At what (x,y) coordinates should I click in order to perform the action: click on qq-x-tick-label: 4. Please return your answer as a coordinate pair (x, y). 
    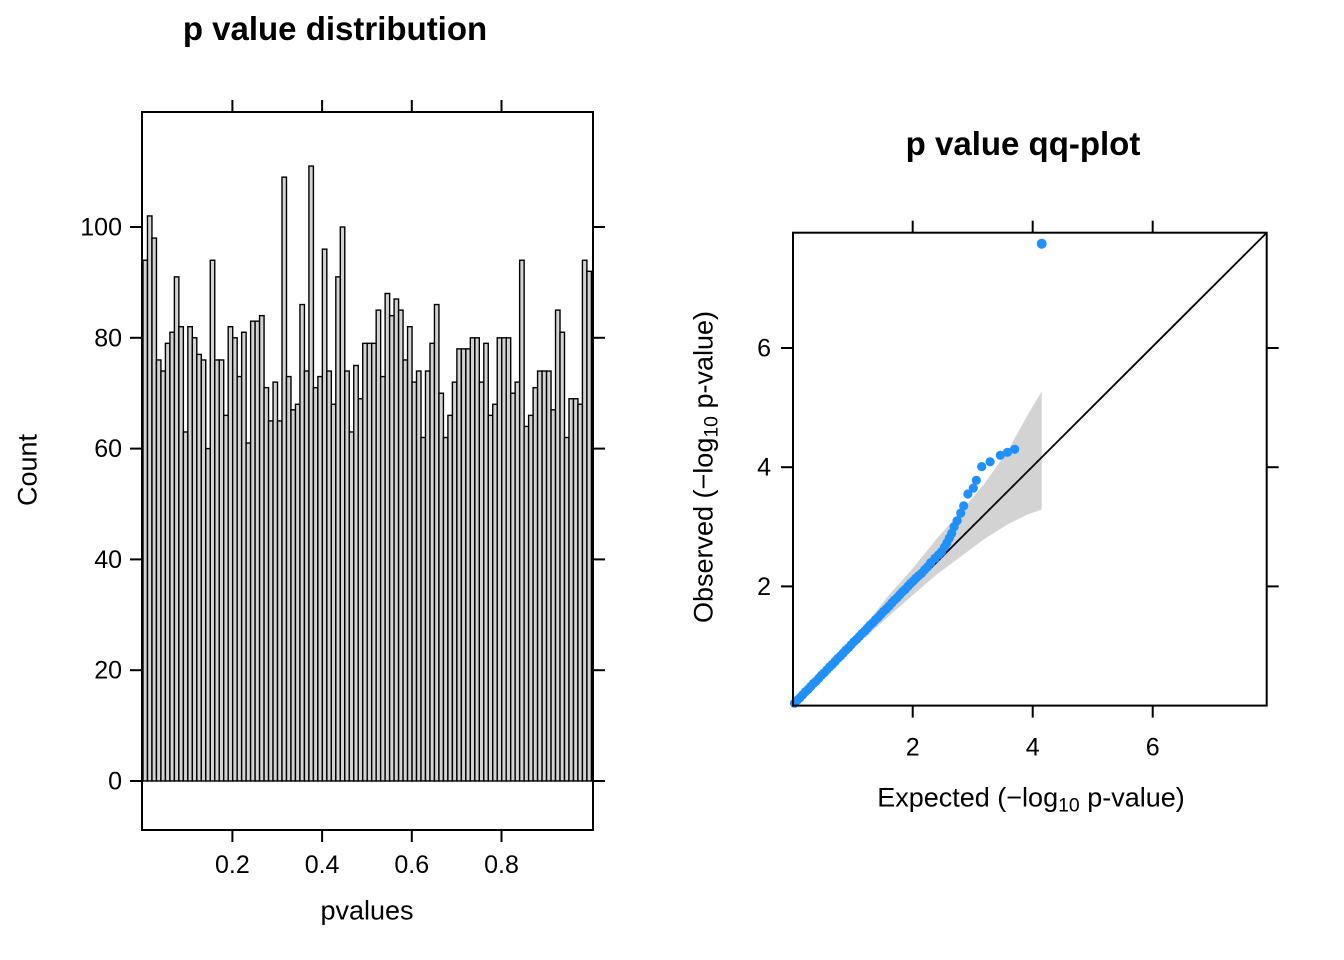
    Looking at the image, I should click on (1033, 748).